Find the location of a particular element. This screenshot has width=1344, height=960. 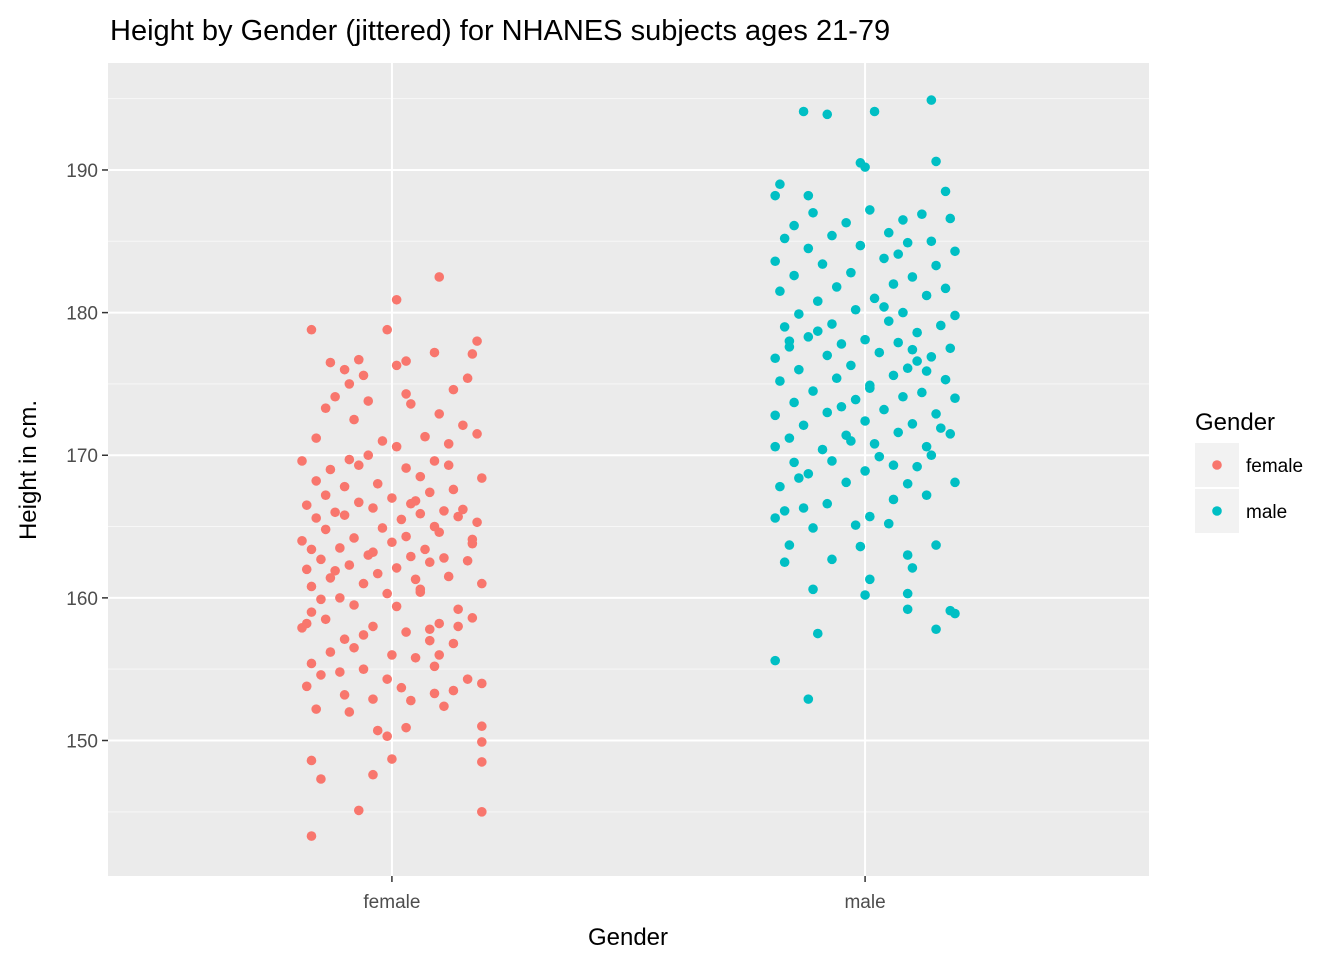

legend: Gender female male is located at coordinates (1249, 471).